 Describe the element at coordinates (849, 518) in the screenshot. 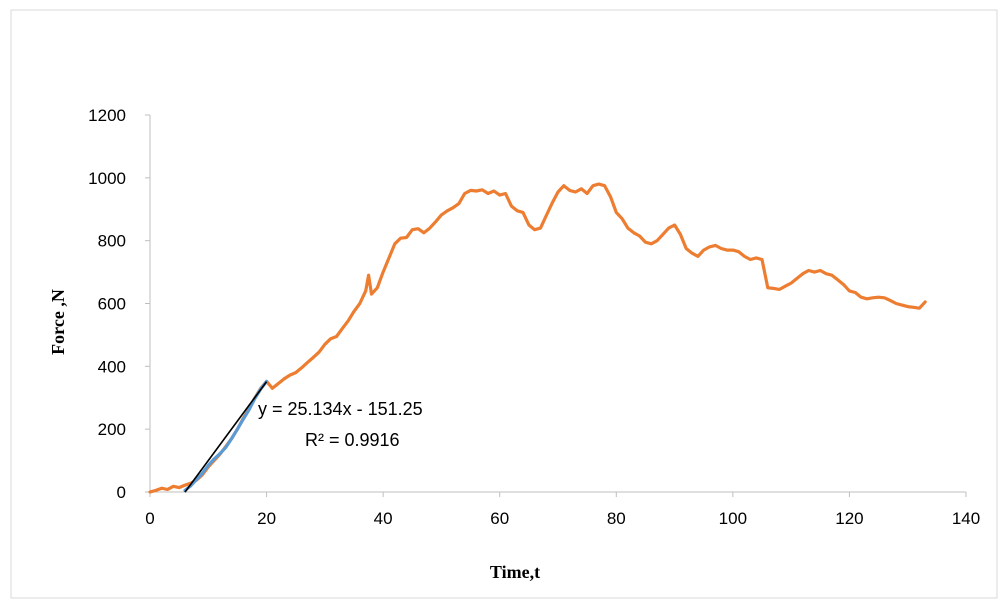

I see `x-tick-label: 120` at that location.